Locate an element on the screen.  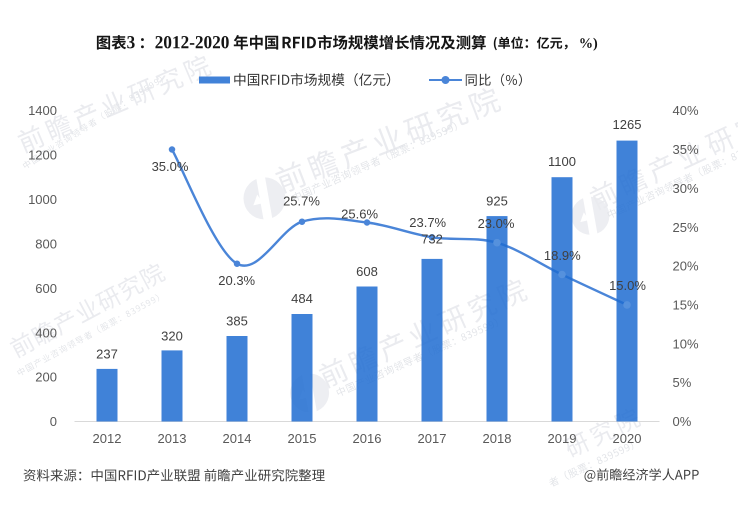
svg-text: 2012 is located at coordinates (107, 438).